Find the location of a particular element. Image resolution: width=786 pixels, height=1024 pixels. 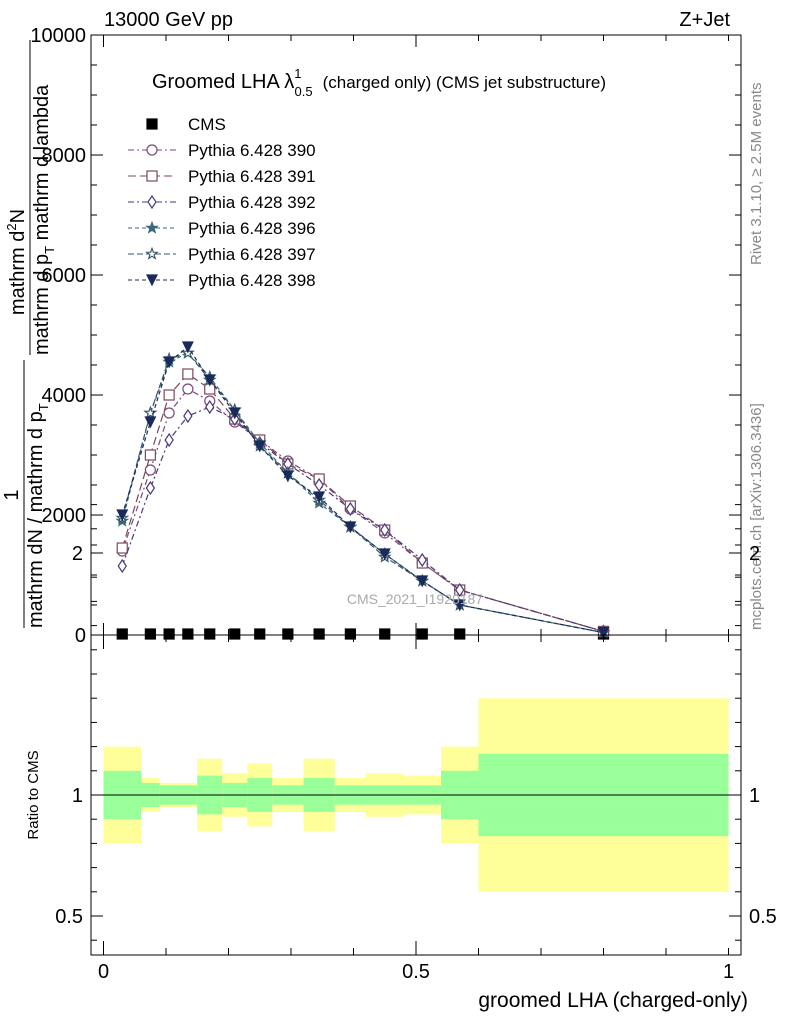

legend-label: Pythia 6.428 396 is located at coordinates (252, 228).